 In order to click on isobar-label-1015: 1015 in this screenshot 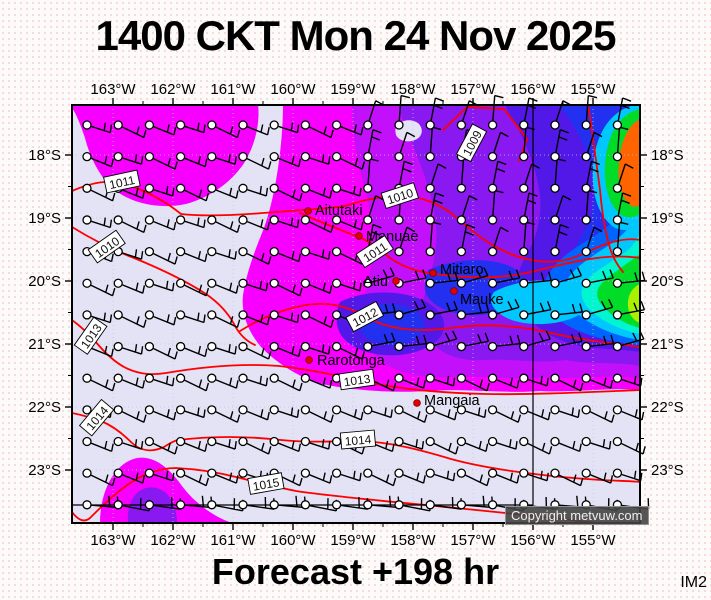, I will do `click(266, 483)`.